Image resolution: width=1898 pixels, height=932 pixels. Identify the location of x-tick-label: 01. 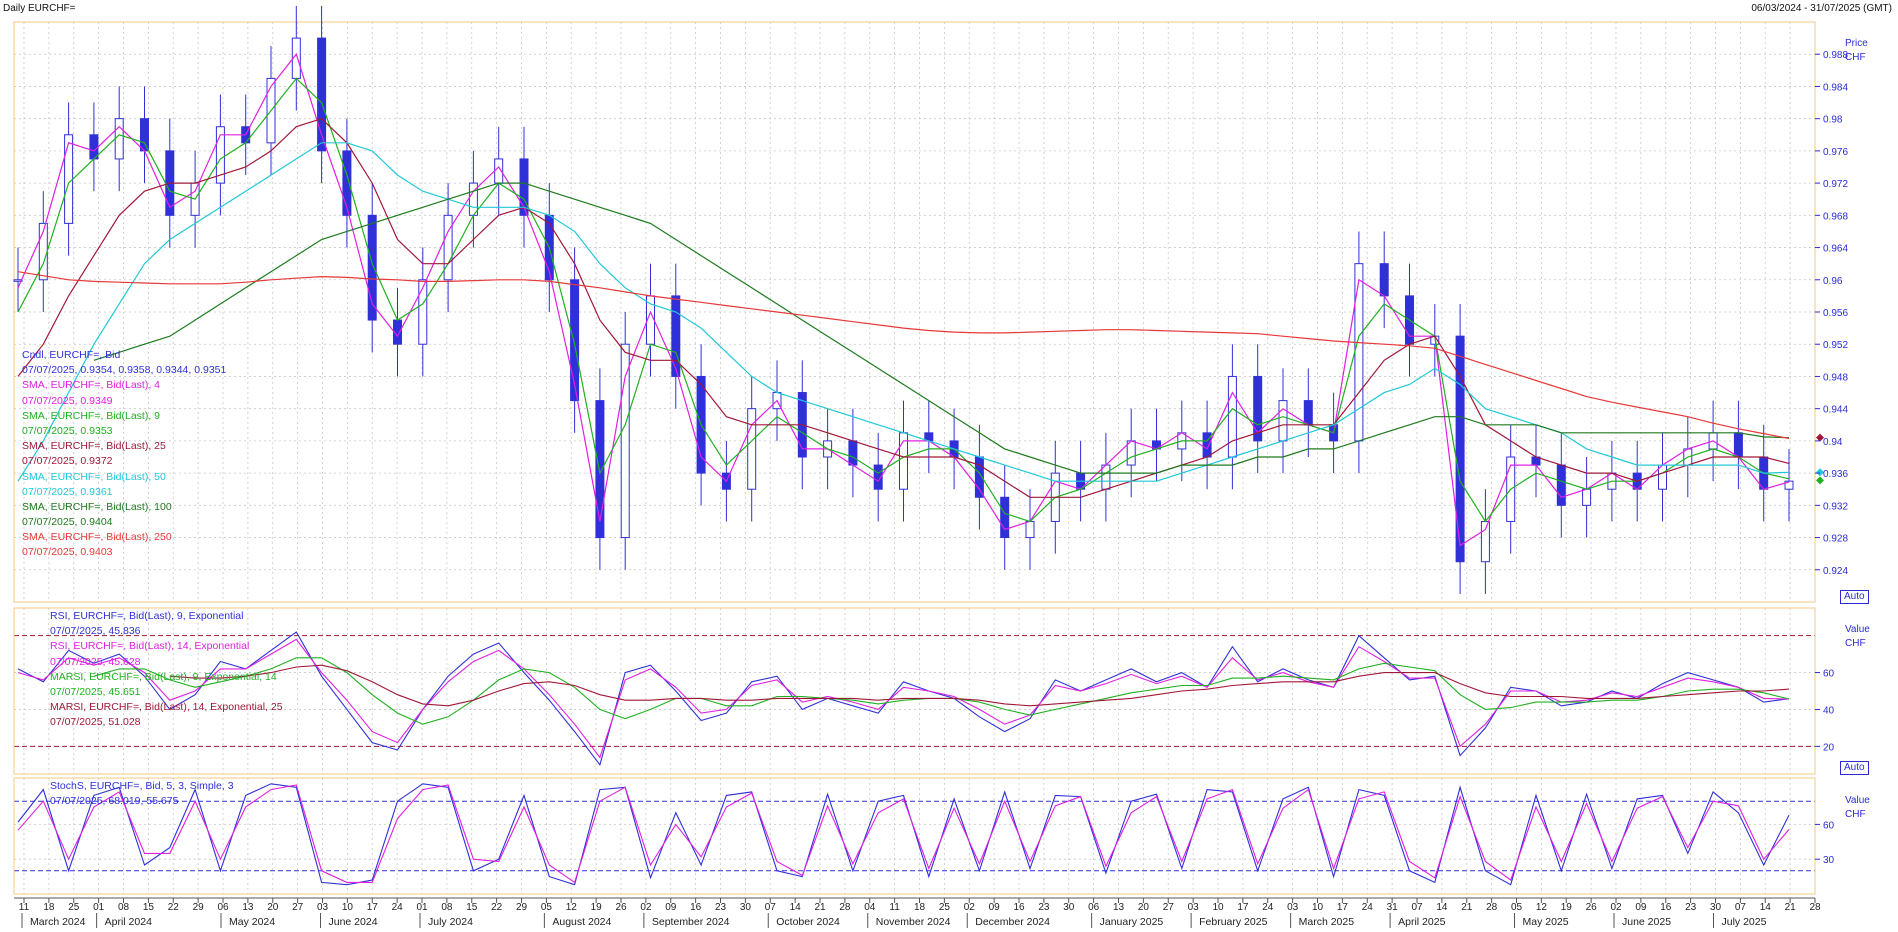
(422, 907).